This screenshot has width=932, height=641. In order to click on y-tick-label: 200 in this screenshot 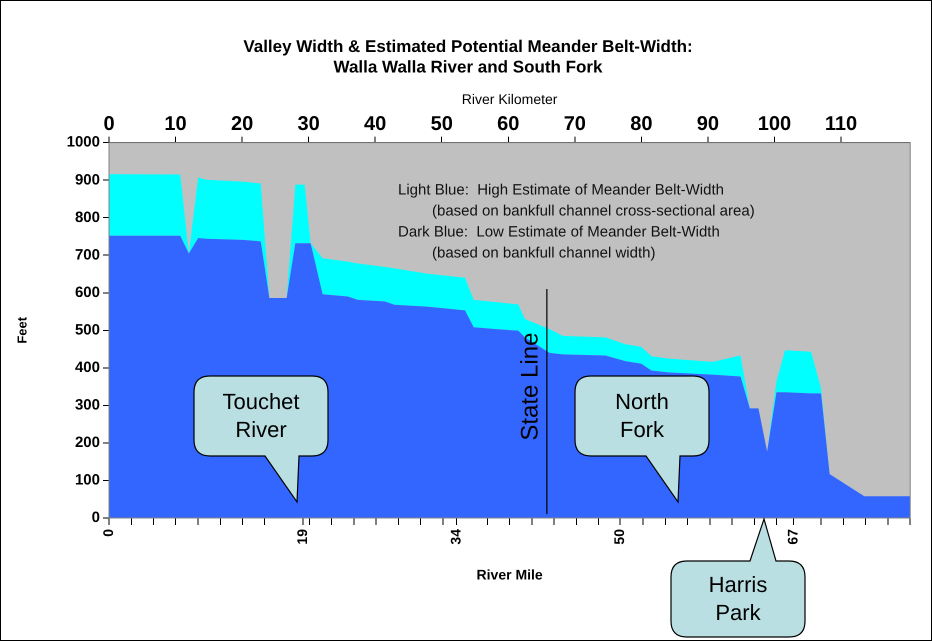, I will do `click(87, 443)`.